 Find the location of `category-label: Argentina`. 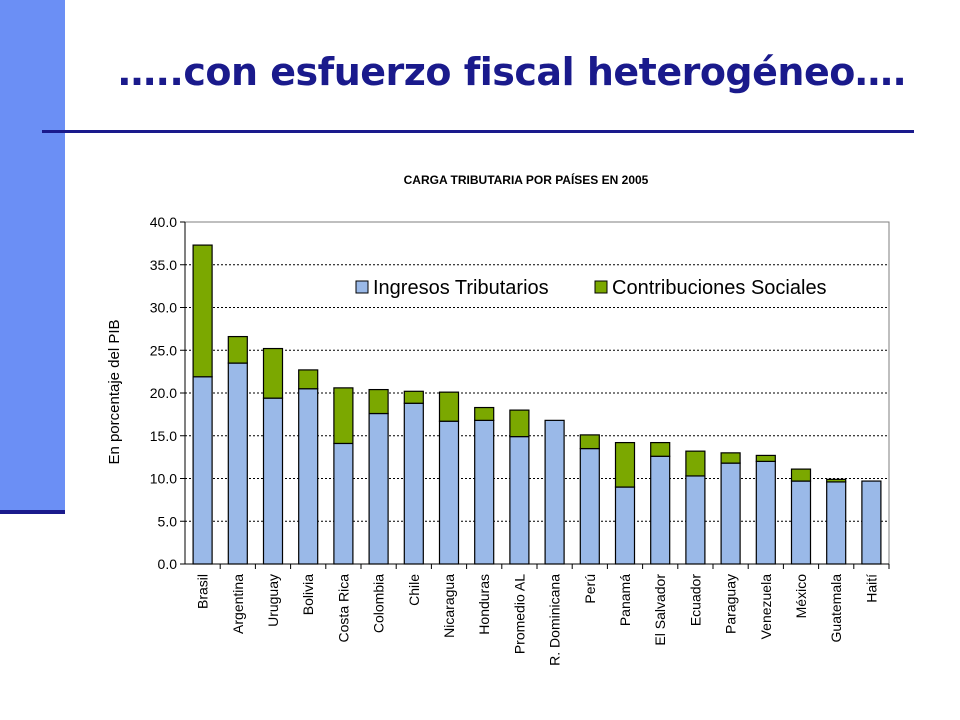

category-label: Argentina is located at coordinates (238, 604).